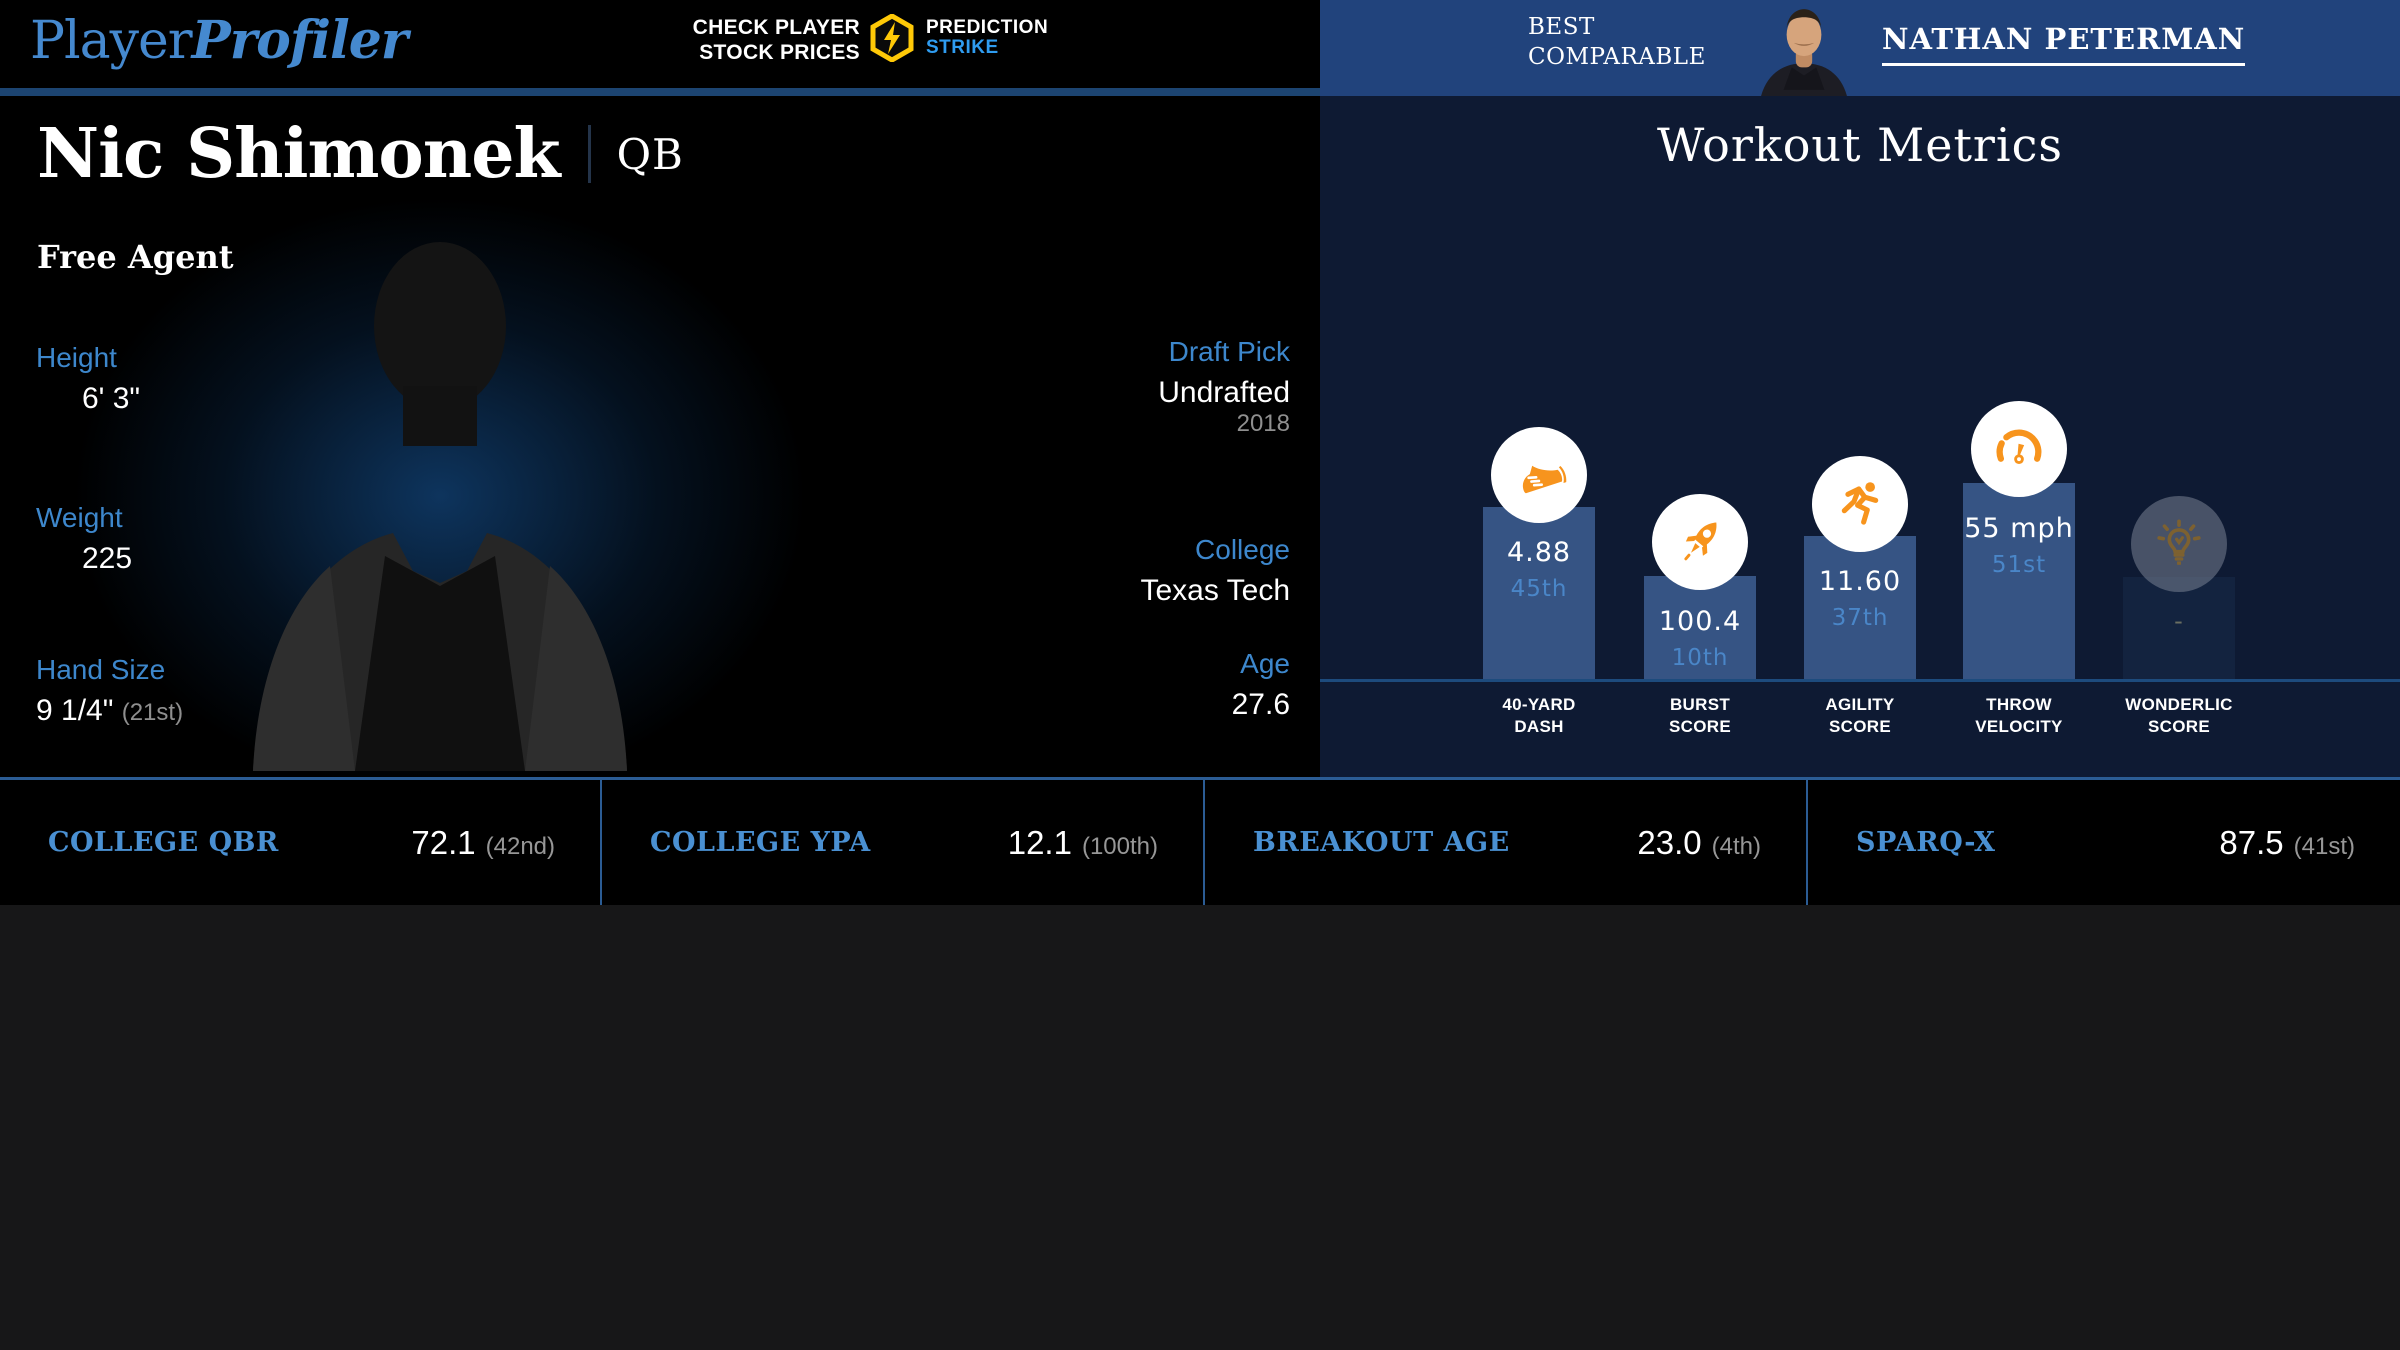  I want to click on stat-percentile: (100th), so click(1119, 846).